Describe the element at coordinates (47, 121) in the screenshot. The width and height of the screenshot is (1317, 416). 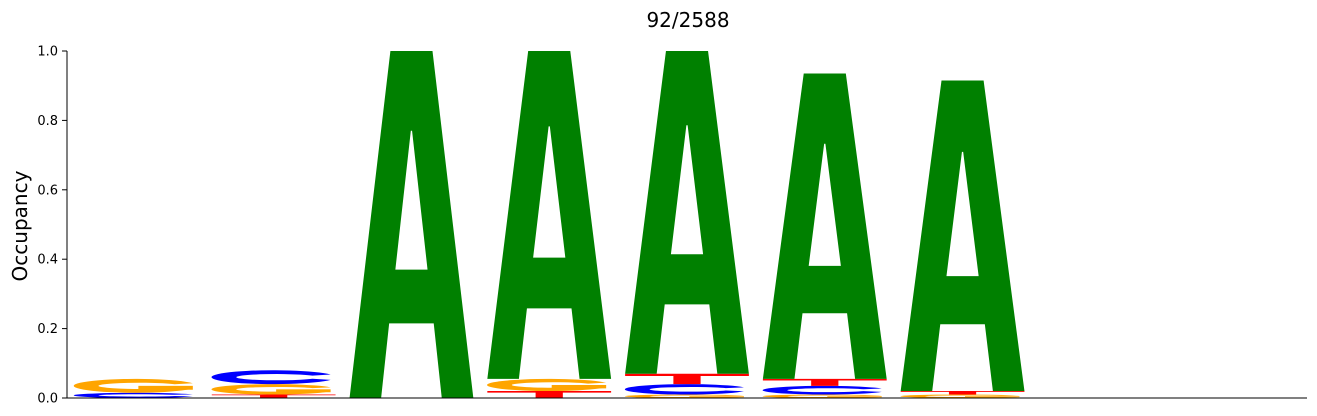
I see `y-tick-label: 0.8` at that location.